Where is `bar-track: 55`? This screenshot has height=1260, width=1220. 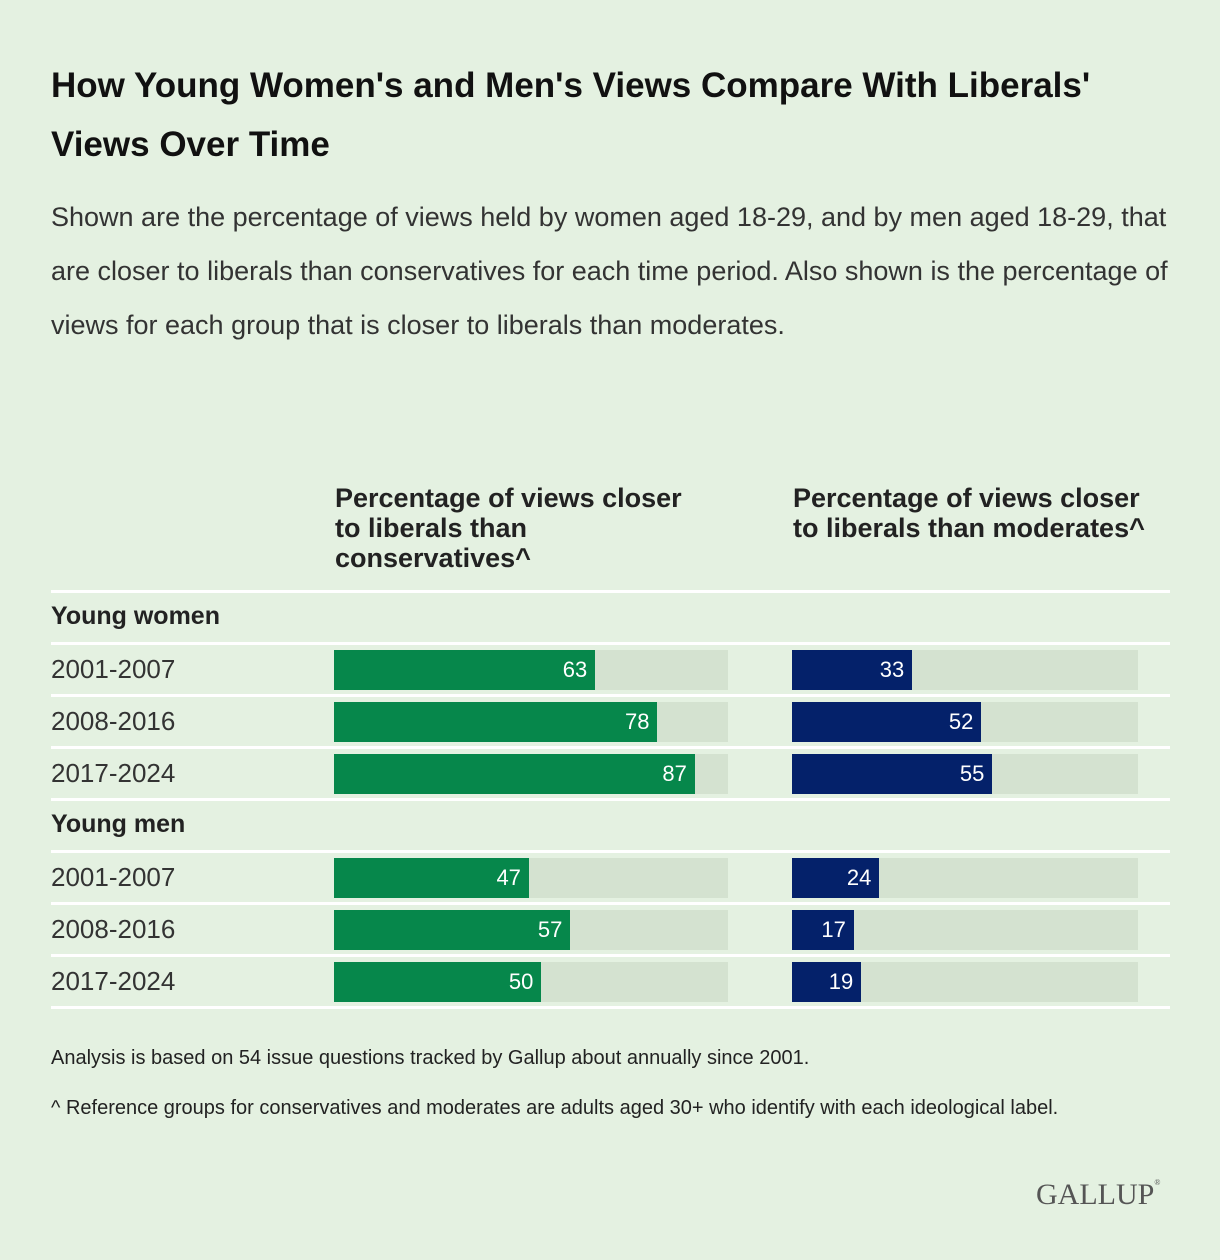
bar-track: 55 is located at coordinates (965, 774).